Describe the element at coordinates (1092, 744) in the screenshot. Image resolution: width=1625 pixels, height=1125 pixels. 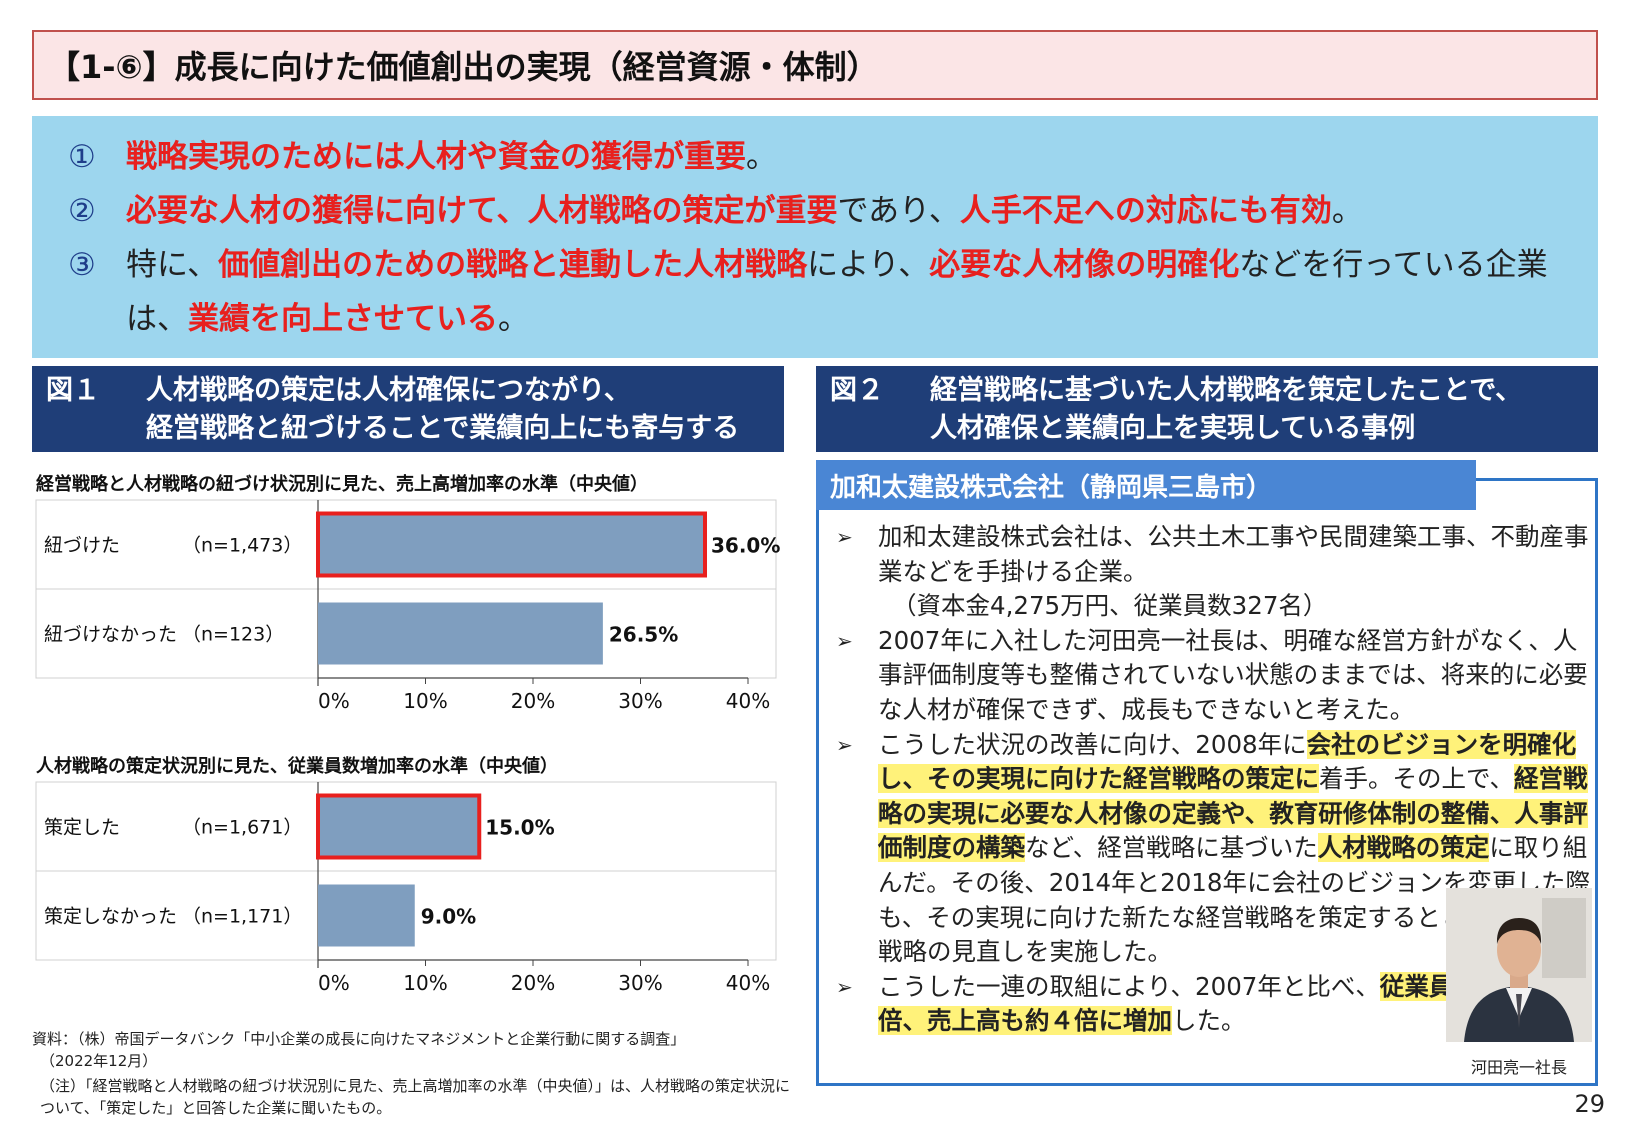
I see `case-text: こうした状況の改善に向け、2008年に` at that location.